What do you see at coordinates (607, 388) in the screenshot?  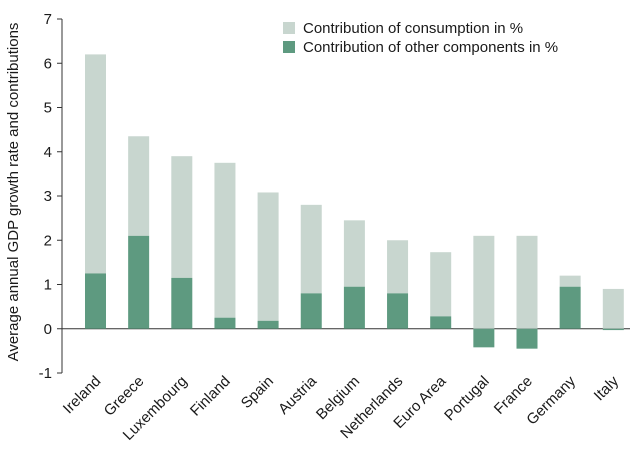 I see `category-label: Italy` at bounding box center [607, 388].